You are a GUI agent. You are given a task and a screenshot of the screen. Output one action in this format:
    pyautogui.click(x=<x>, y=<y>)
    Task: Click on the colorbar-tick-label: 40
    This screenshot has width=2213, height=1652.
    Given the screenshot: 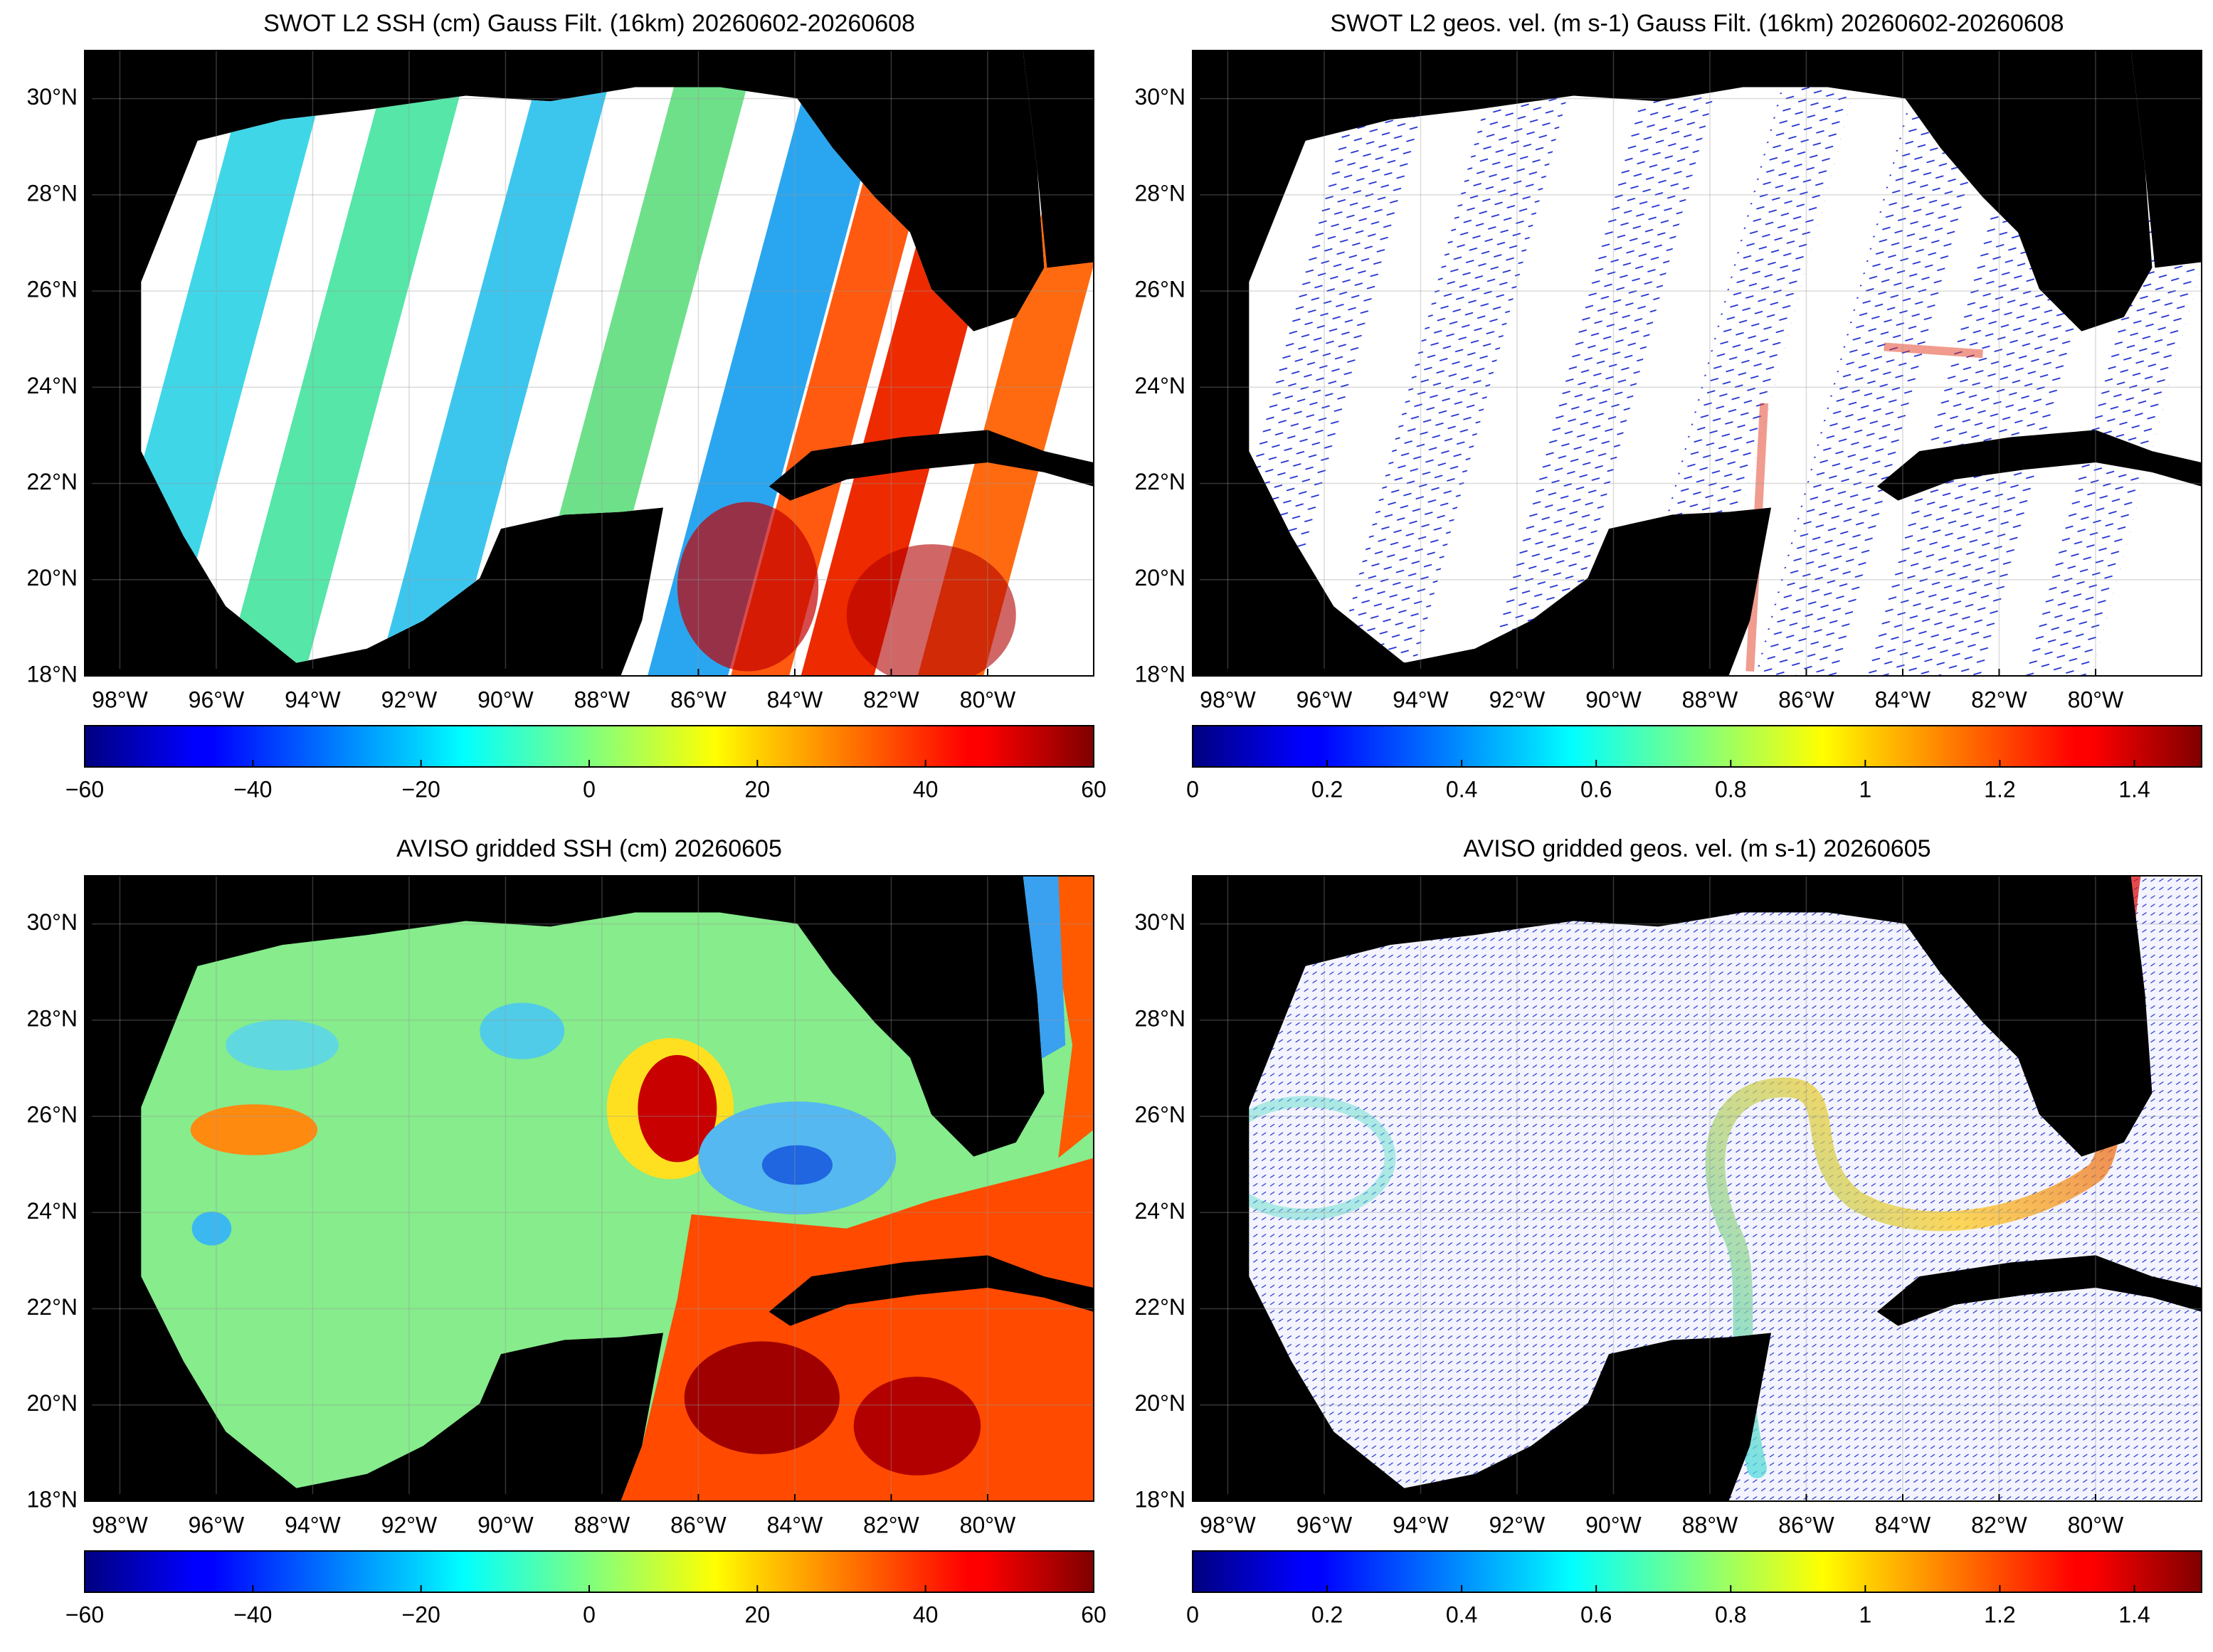 What is the action you would take?
    pyautogui.click(x=926, y=789)
    